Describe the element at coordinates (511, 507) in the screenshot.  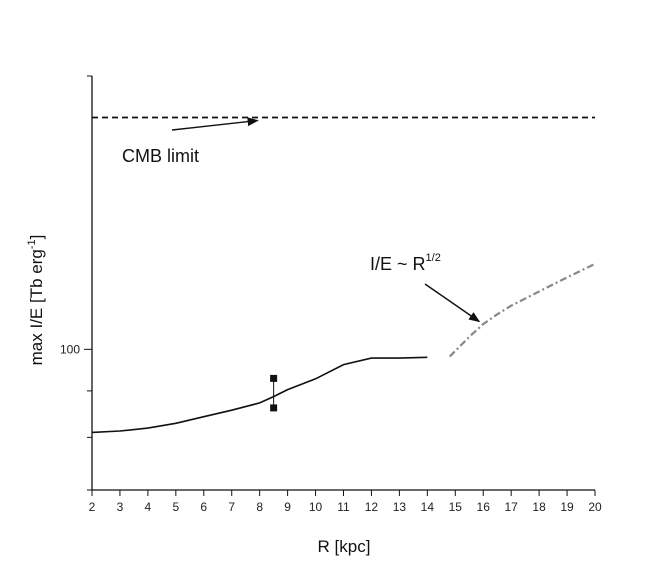
I see `x-tick-label: 17` at that location.